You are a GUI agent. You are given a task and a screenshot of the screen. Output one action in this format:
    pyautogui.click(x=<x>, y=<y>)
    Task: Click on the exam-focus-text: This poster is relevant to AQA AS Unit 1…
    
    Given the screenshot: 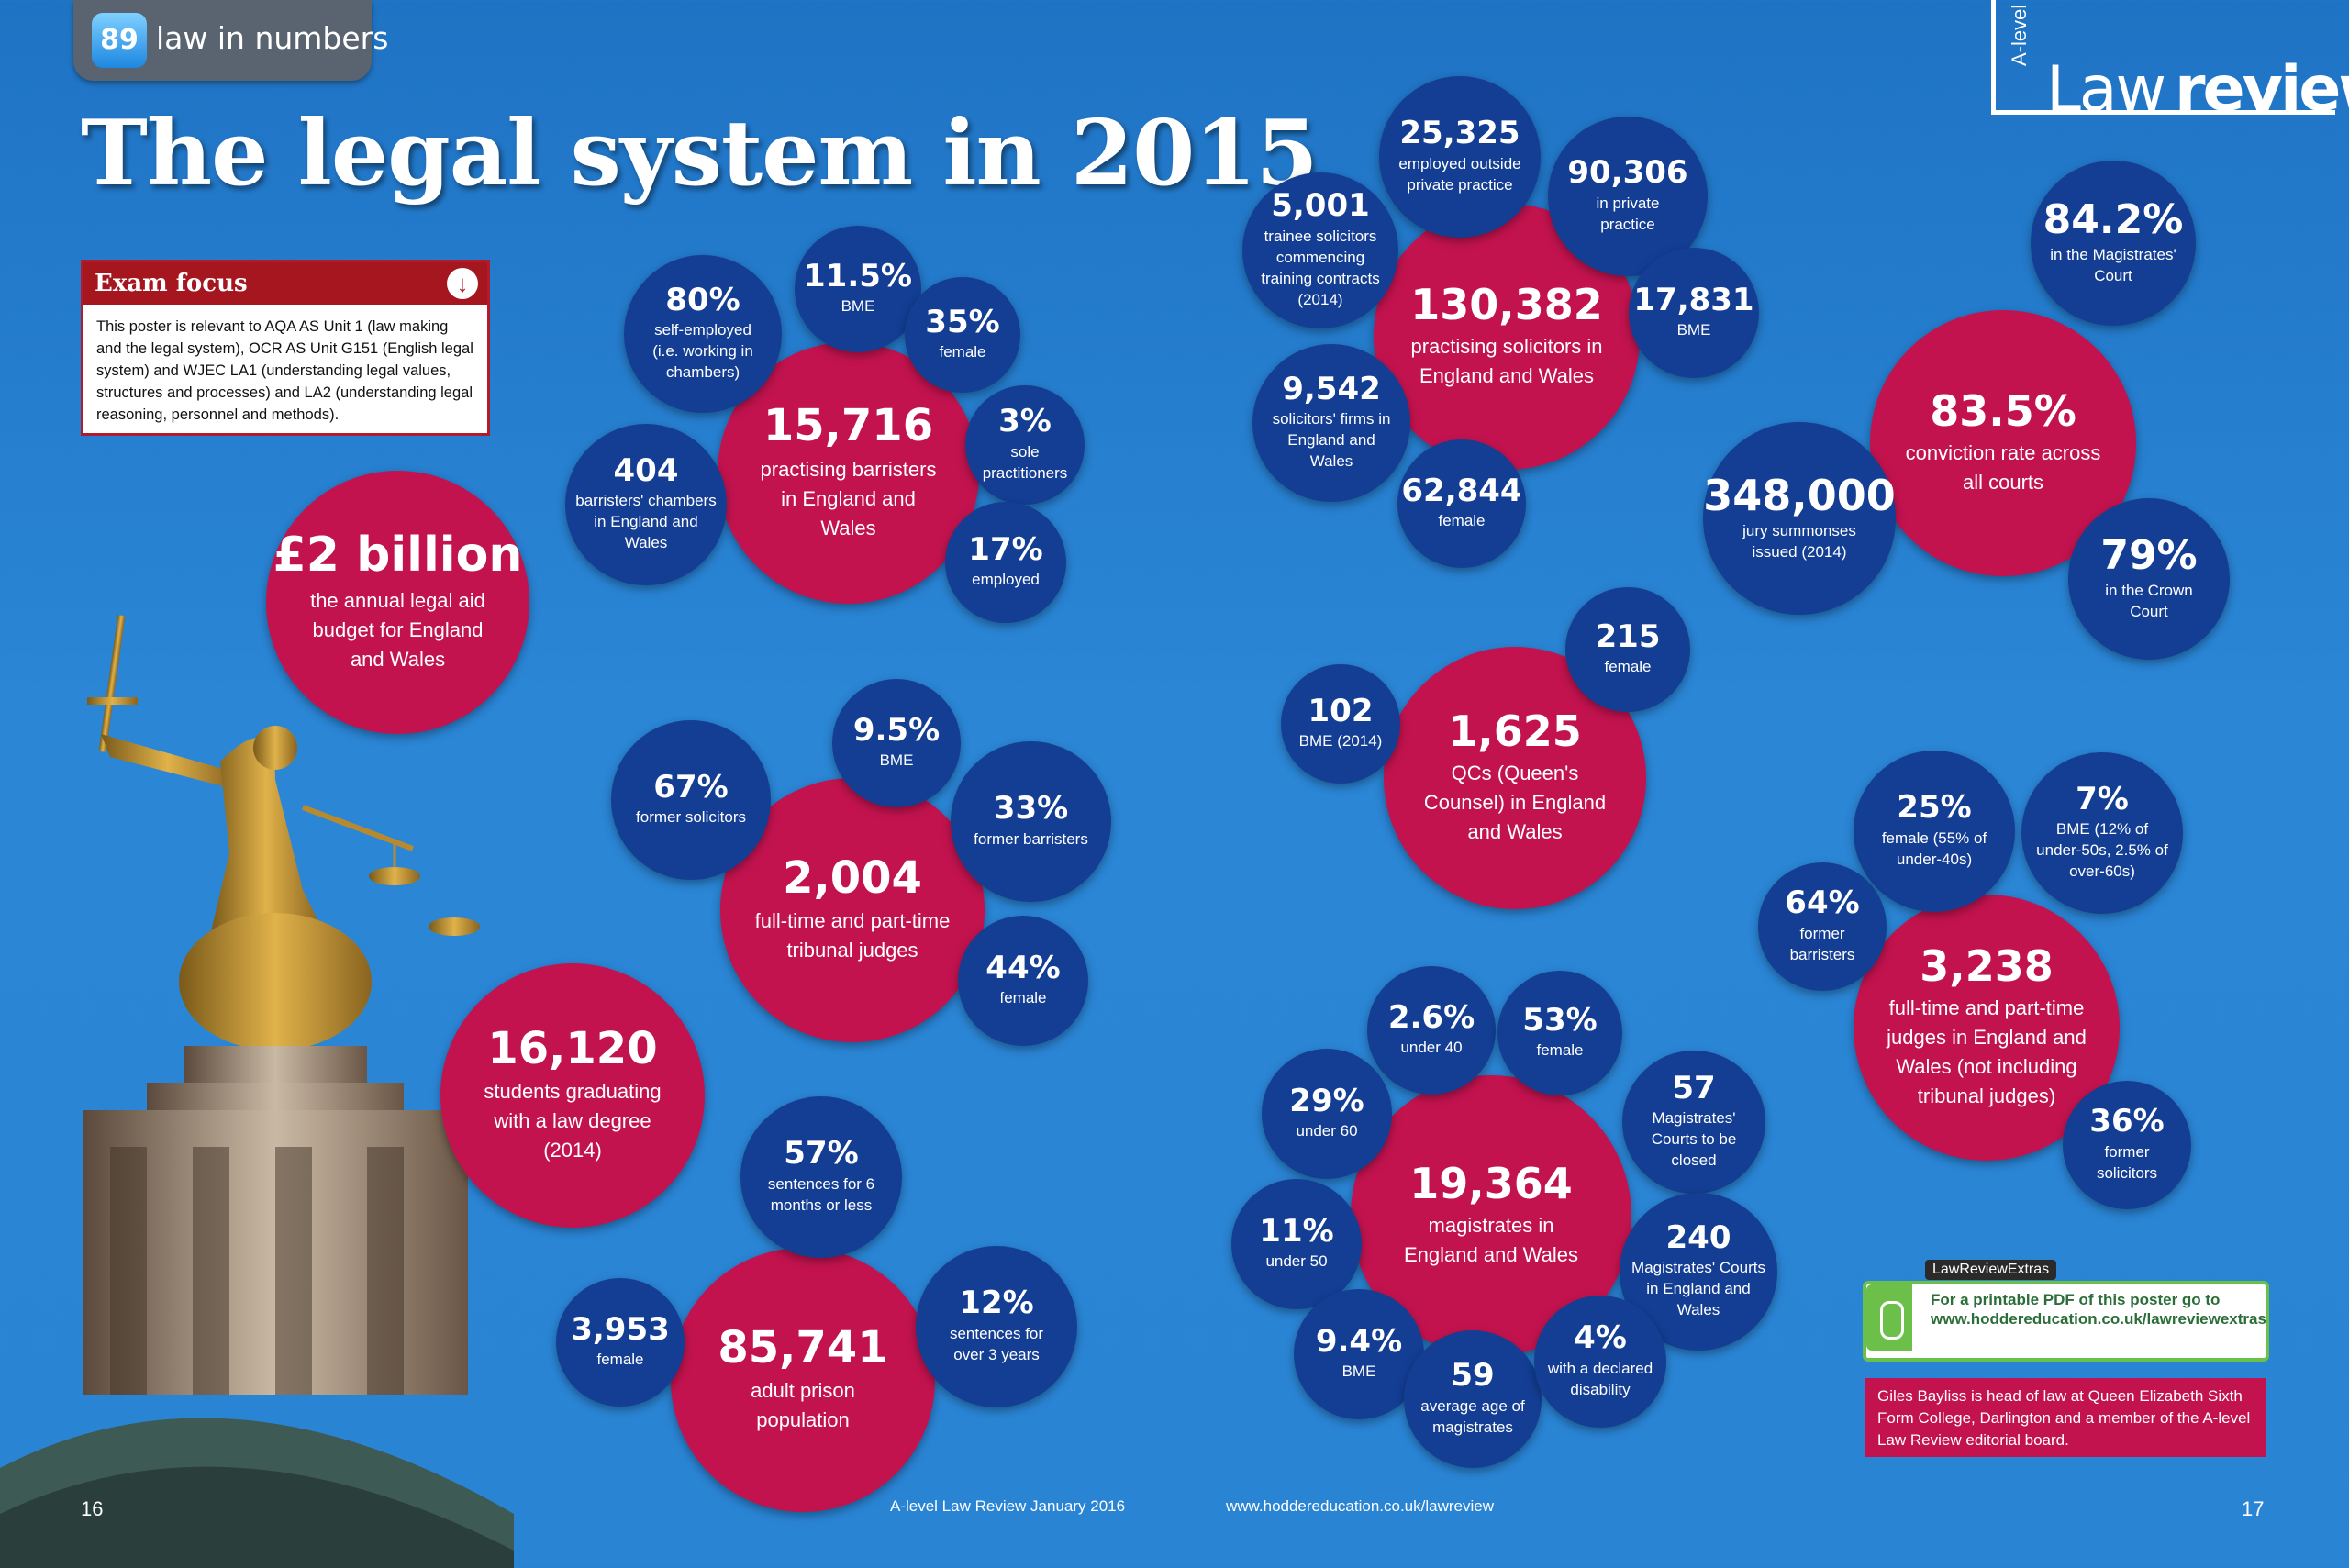 What is the action you would take?
    pyautogui.click(x=284, y=370)
    